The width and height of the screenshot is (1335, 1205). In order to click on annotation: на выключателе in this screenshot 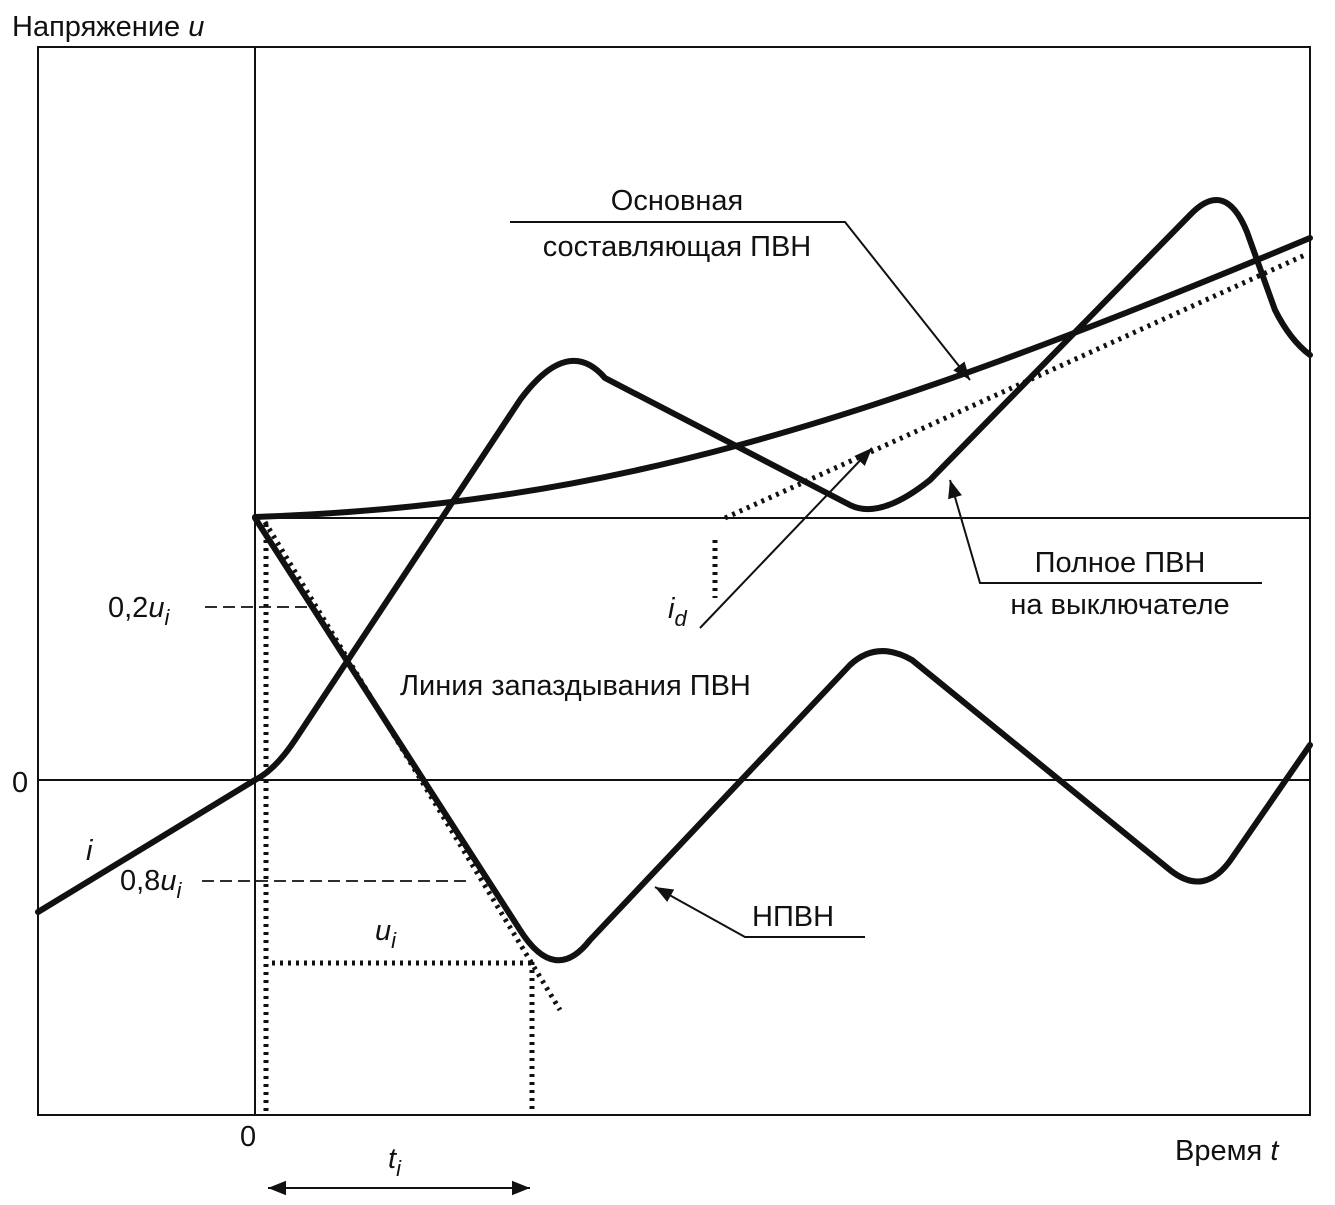, I will do `click(1119, 605)`.